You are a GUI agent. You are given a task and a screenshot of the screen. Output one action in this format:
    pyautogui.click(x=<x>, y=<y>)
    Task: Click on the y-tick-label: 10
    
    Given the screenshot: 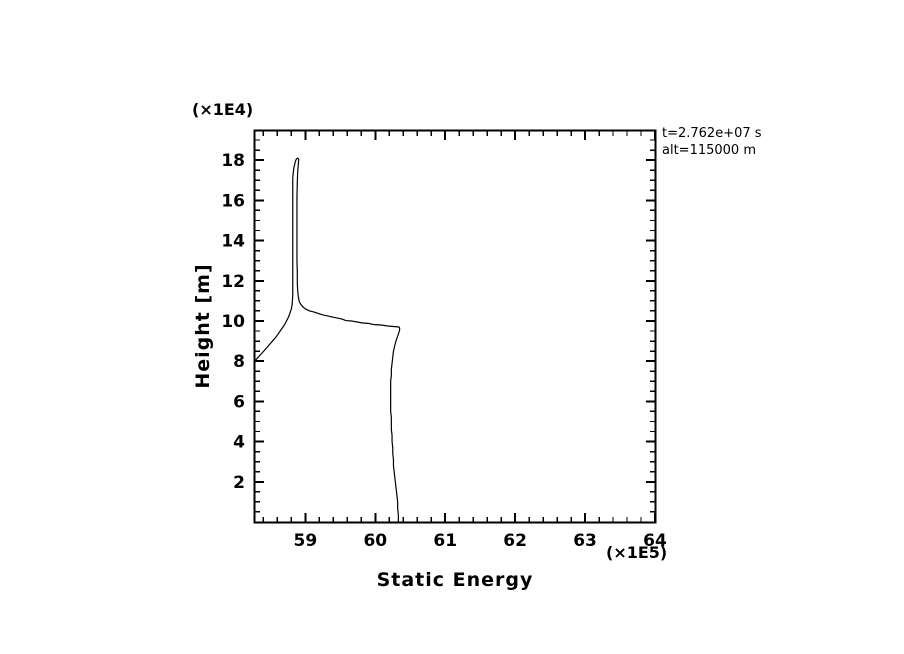 What is the action you would take?
    pyautogui.click(x=233, y=322)
    